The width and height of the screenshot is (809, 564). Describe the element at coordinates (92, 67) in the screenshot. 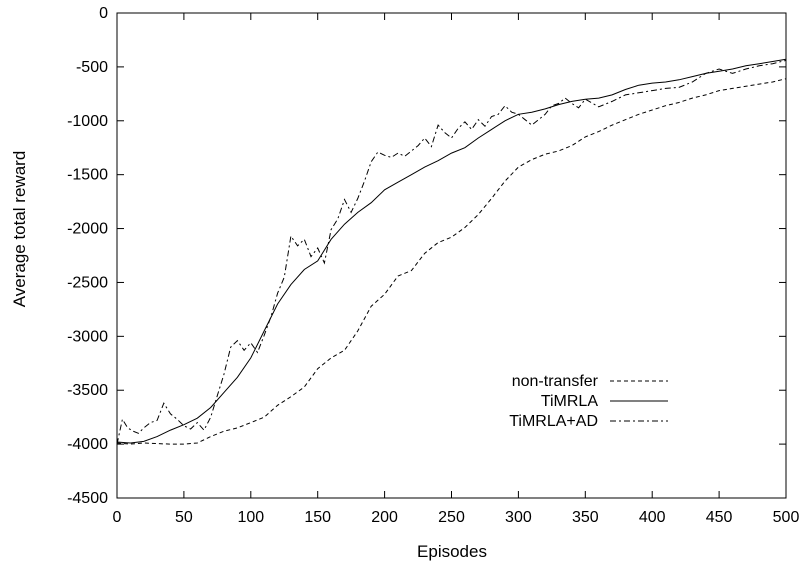

I see `y-tick-label: -500` at that location.